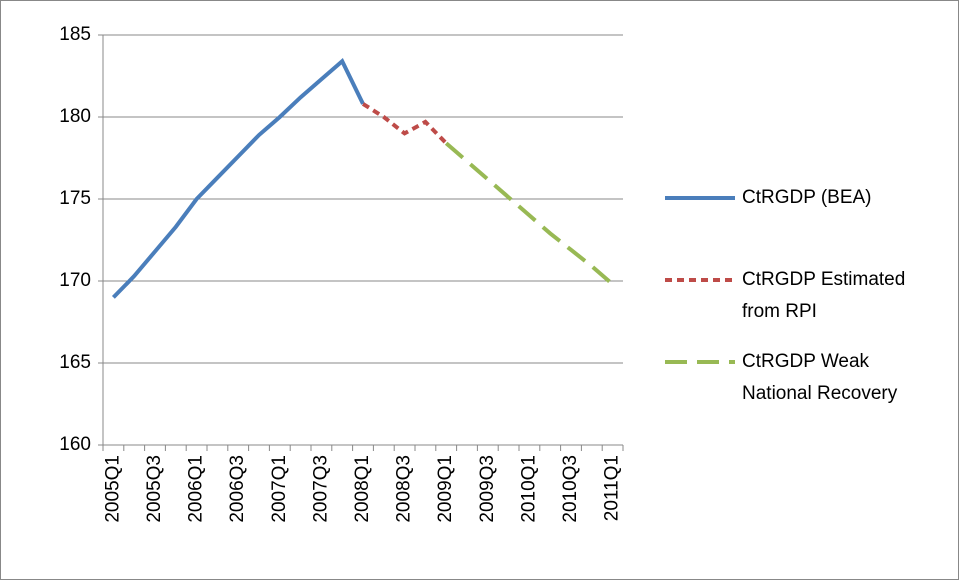  What do you see at coordinates (362, 489) in the screenshot?
I see `x-tick-label: 2008Q1` at bounding box center [362, 489].